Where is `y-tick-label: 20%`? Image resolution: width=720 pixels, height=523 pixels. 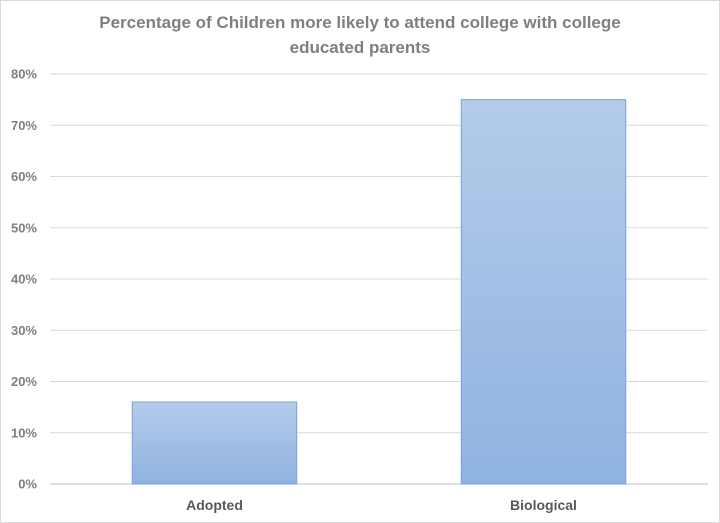
y-tick-label: 20% is located at coordinates (24, 381).